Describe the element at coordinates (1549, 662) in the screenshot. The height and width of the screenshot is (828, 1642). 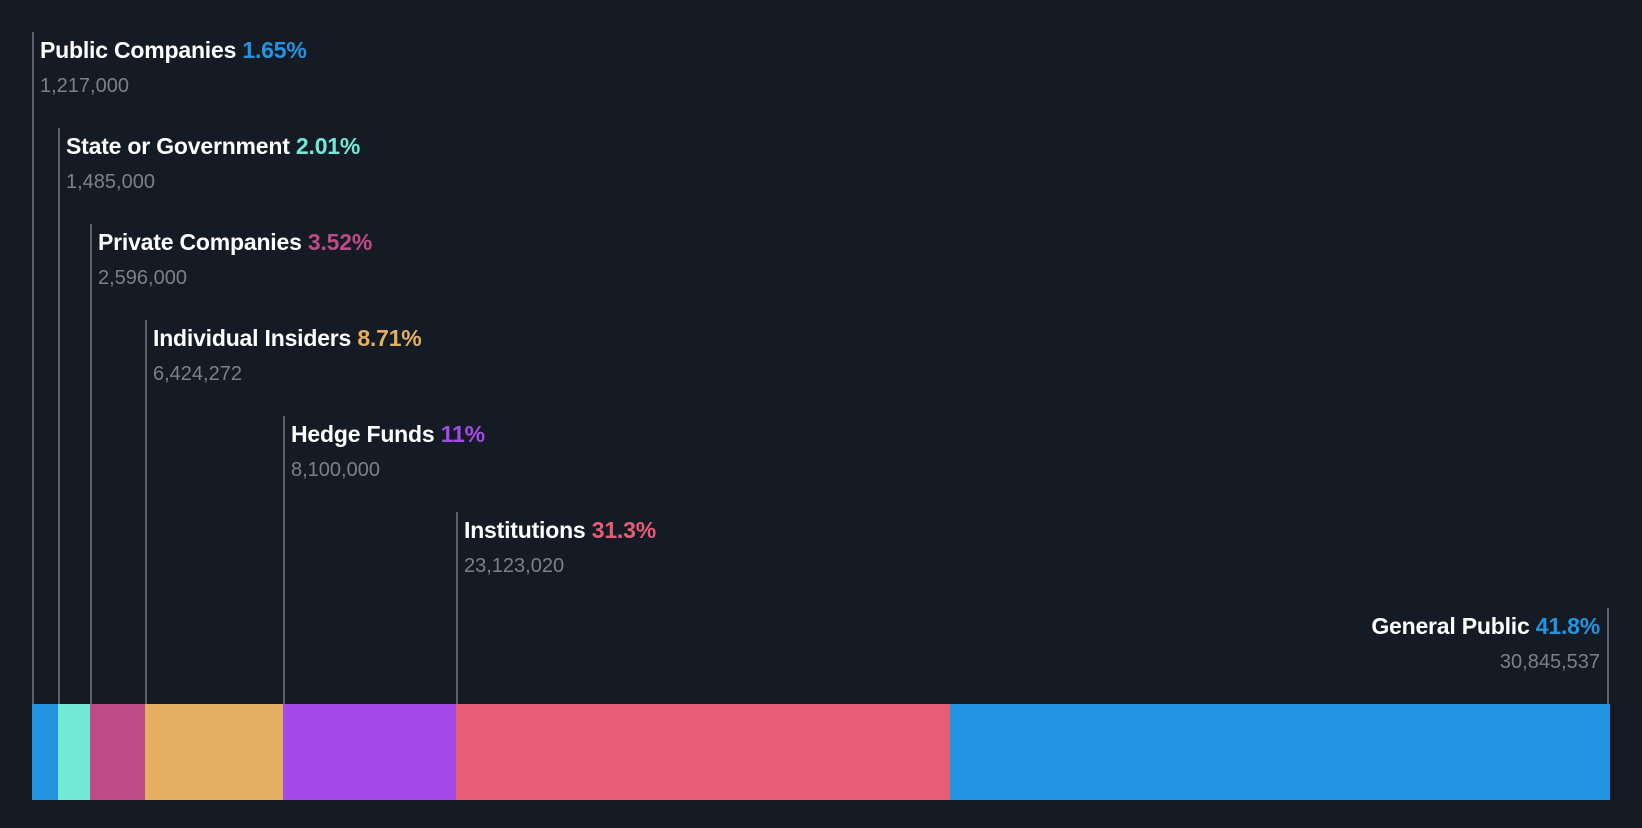
I see `segment-shares: 30,845,537` at that location.